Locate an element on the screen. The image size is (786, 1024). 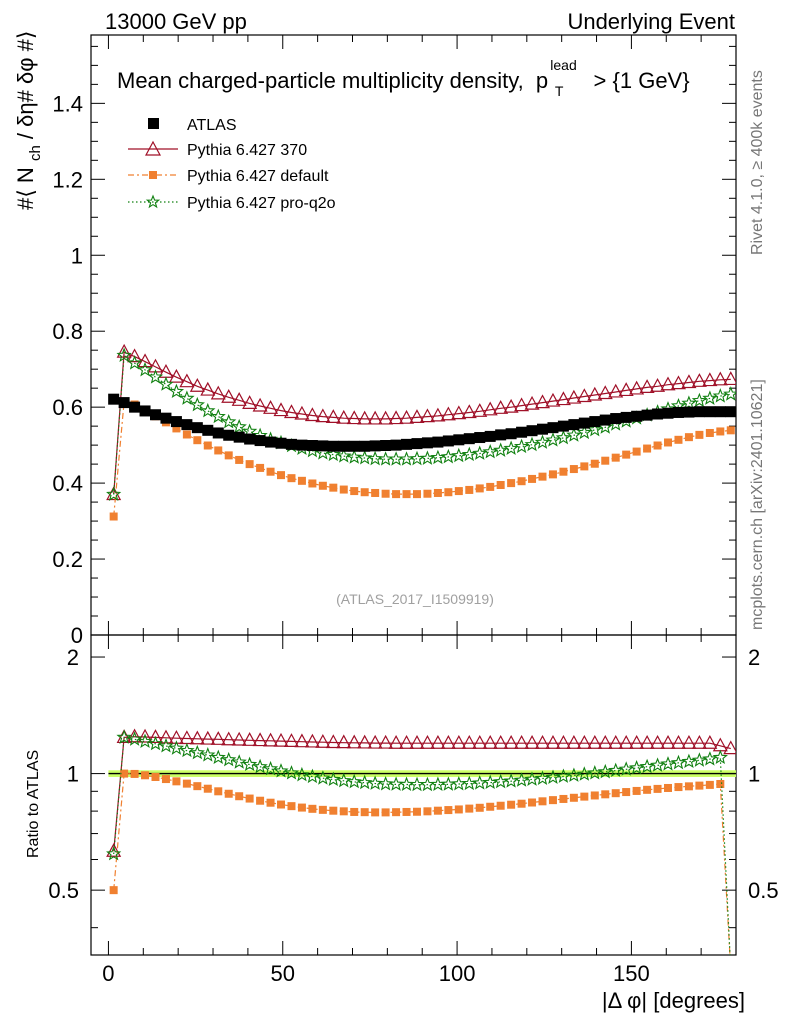
rivet-label: Rivet 4.1.0, ≥ 400k events is located at coordinates (757, 162).